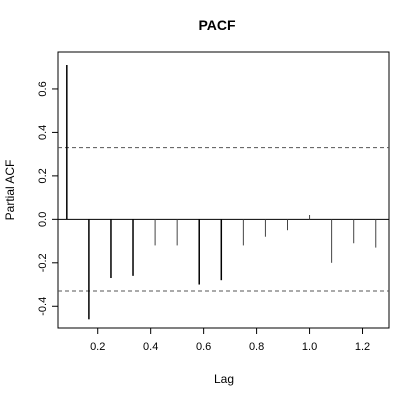  Describe the element at coordinates (43, 132) in the screenshot. I see `y-tick-label: 0.4` at that location.